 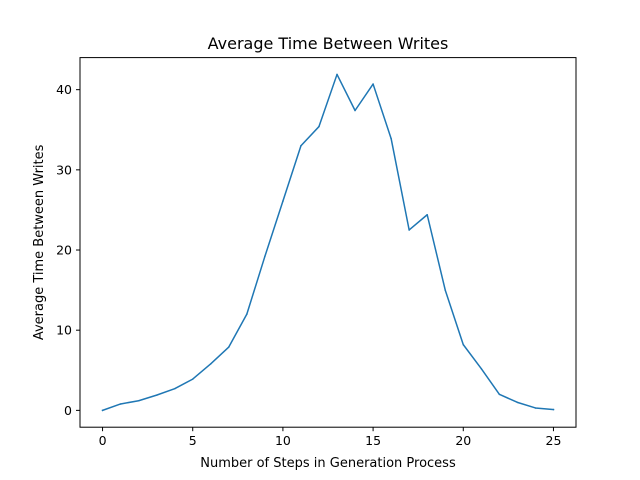 I want to click on y-axis-label: Average Time Between Writes, so click(x=39, y=242).